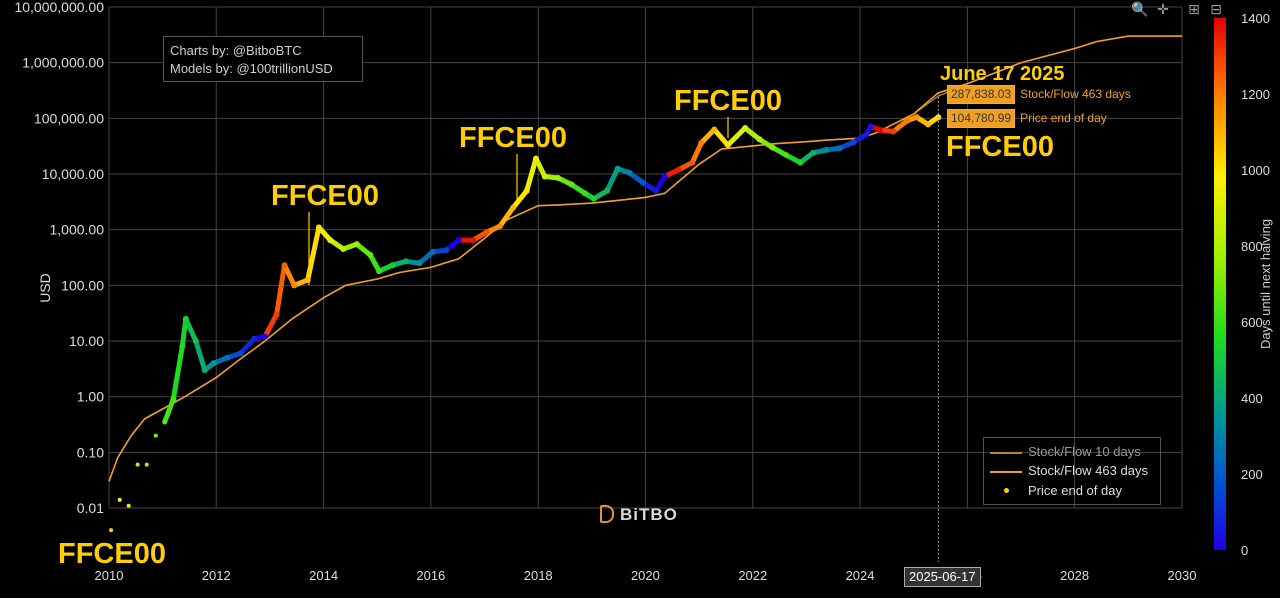 The width and height of the screenshot is (1280, 598). I want to click on zoom-out-icon: ⊟, so click(1216, 9).